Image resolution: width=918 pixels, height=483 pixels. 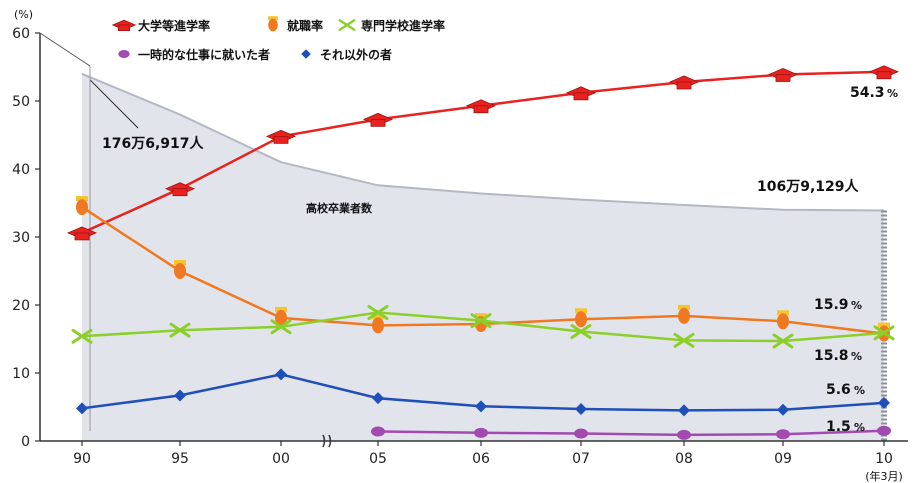 I want to click on legend-item-0: 大学等進学率, so click(x=160, y=25).